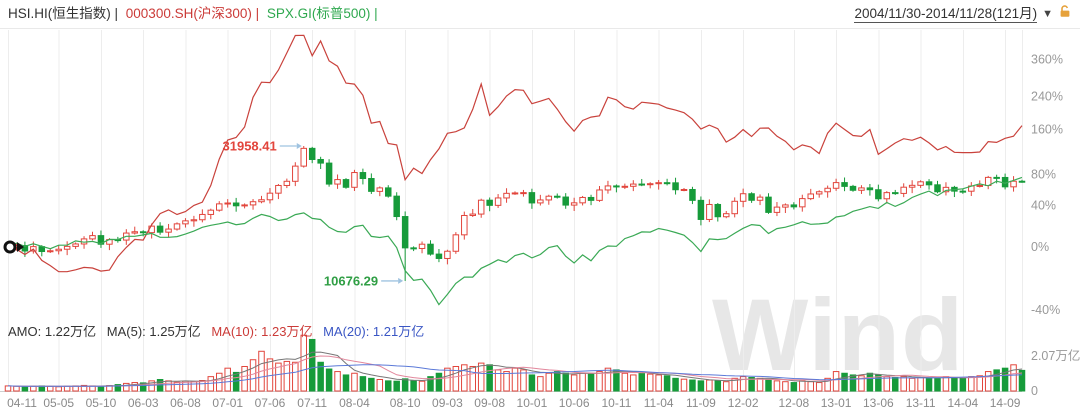 Image resolution: width=1080 pixels, height=417 pixels. I want to click on x-axis-tick-label: 10-01, so click(532, 403).